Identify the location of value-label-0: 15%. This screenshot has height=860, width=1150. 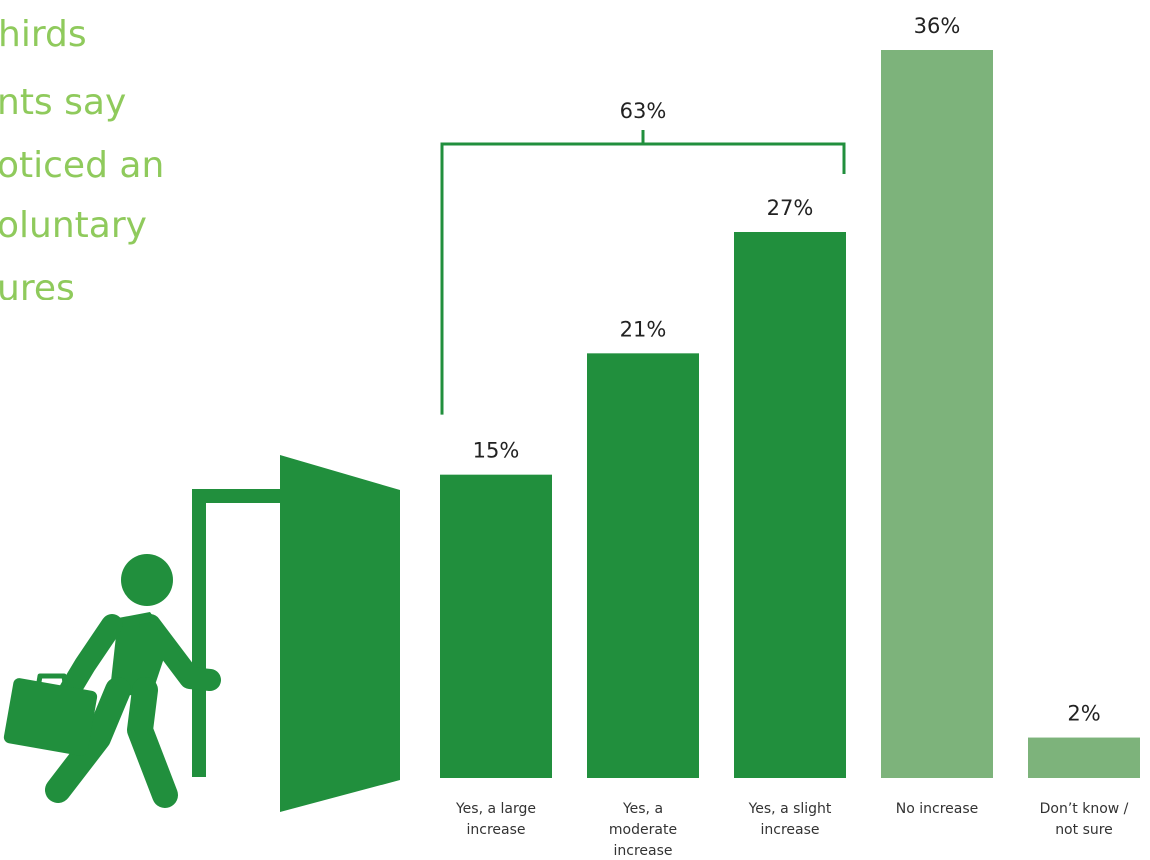
(496, 451).